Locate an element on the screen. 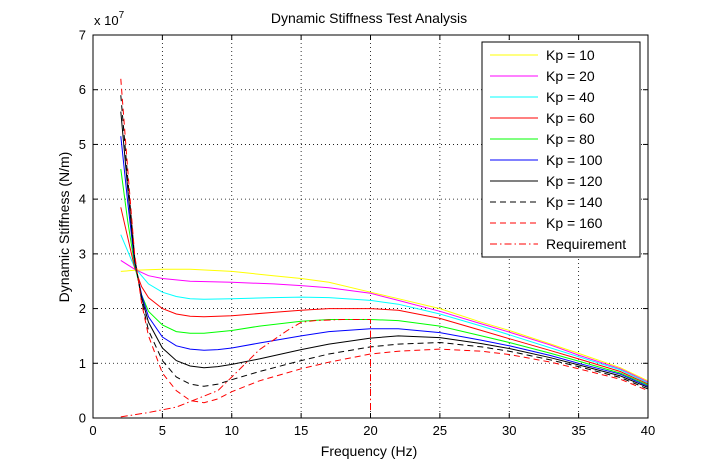 This screenshot has height=470, width=716. y-exponent-label: x 107 is located at coordinates (109, 19).